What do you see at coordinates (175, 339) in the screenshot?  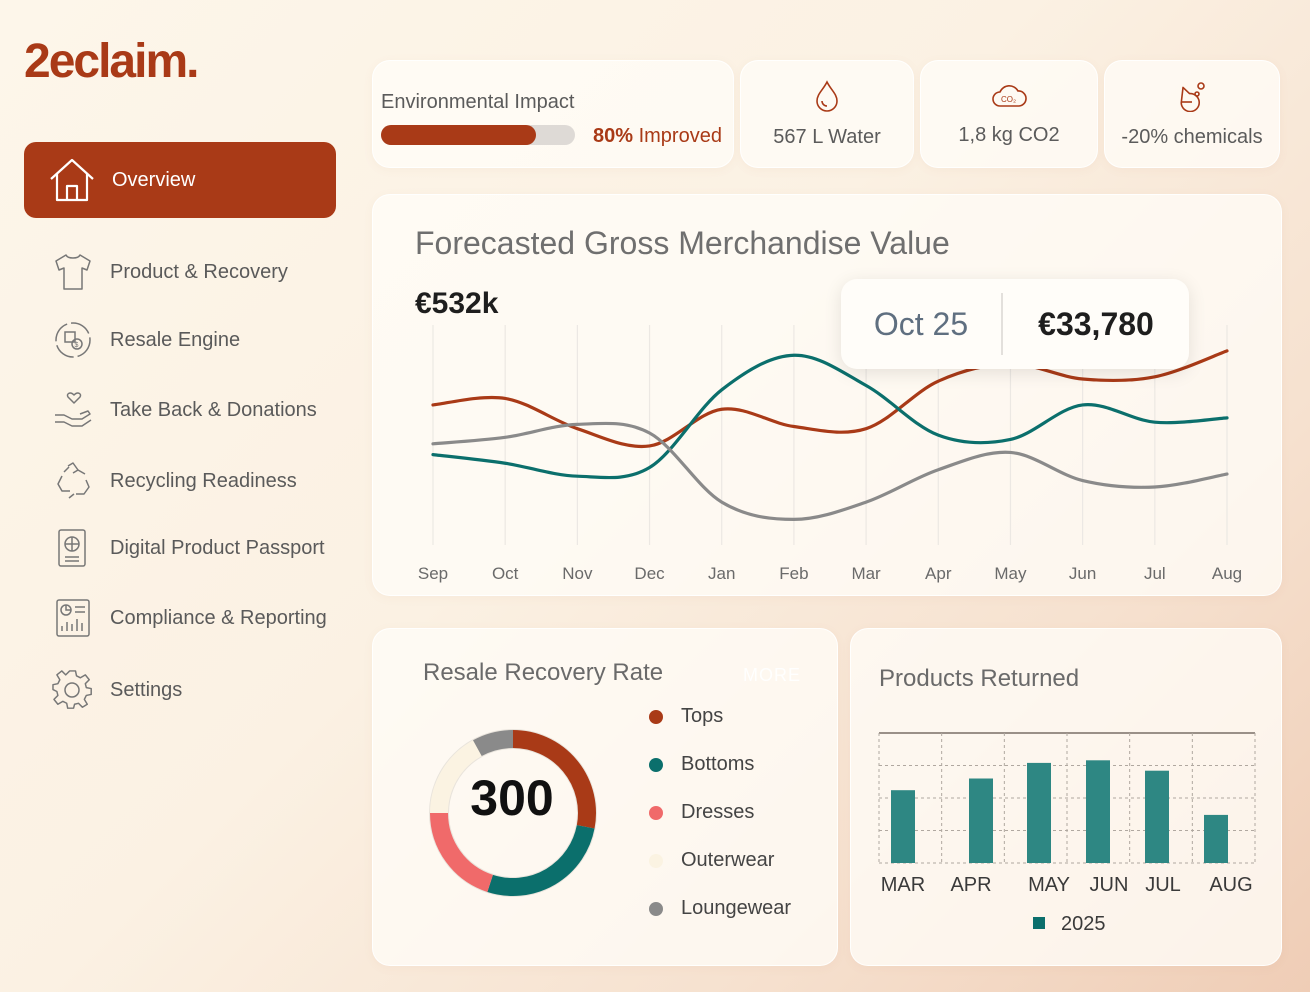 I see `sidebar-item-label: Resale Engine` at bounding box center [175, 339].